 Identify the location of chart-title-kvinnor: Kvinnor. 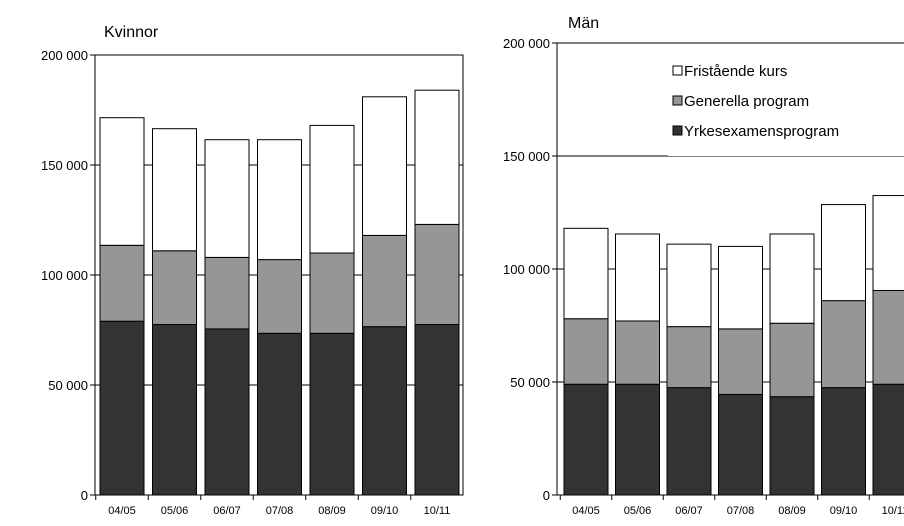
(131, 32).